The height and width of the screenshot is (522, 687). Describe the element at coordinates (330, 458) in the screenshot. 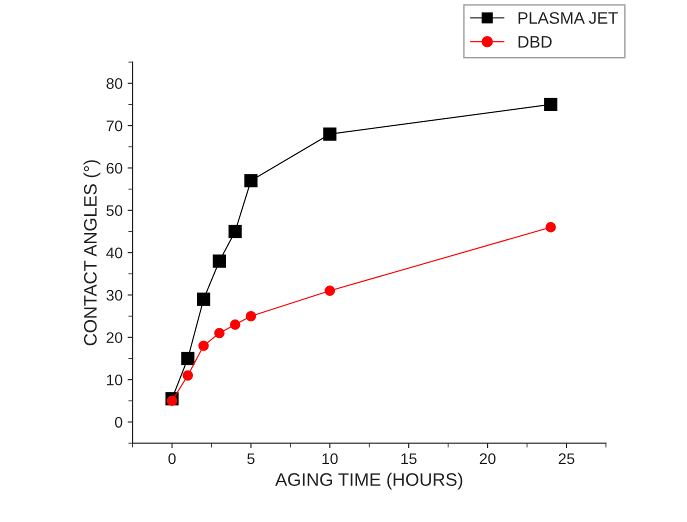

I see `x-tick-label: 10` at that location.